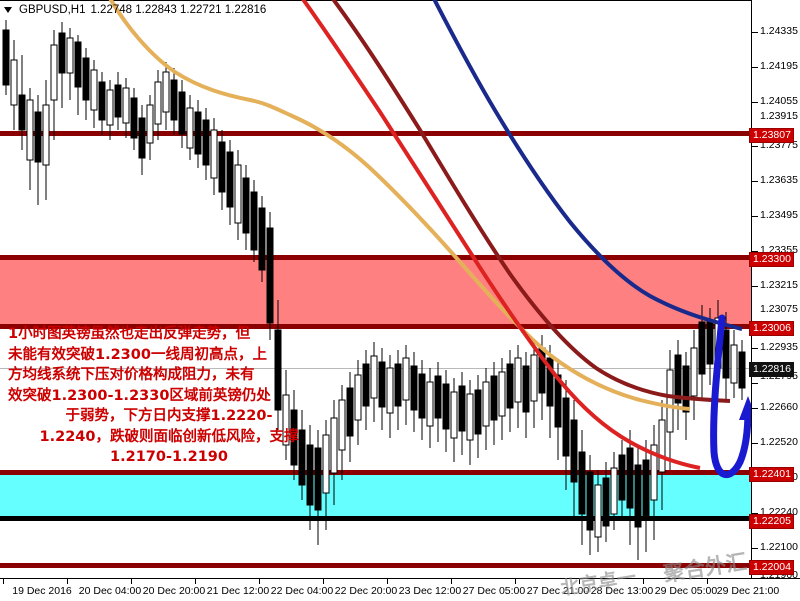 This screenshot has height=601, width=800. What do you see at coordinates (169, 436) in the screenshot?
I see `annotation-line-6: 1.2240，跌破则面临创新低风险，支撑` at bounding box center [169, 436].